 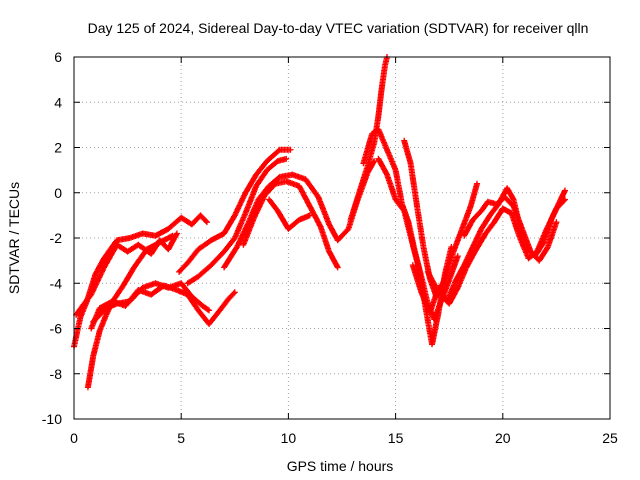 I want to click on x-tick-label: 15, so click(x=396, y=438).